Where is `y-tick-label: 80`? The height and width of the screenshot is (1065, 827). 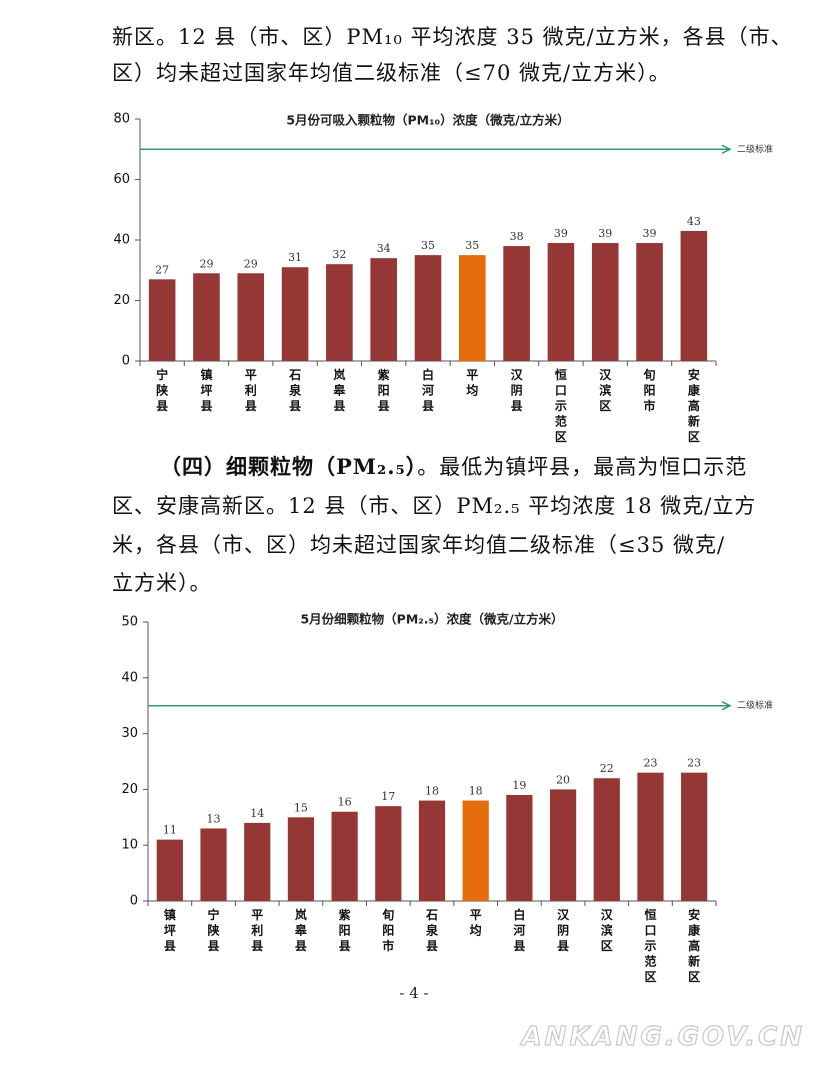
y-tick-label: 80 is located at coordinates (121, 119).